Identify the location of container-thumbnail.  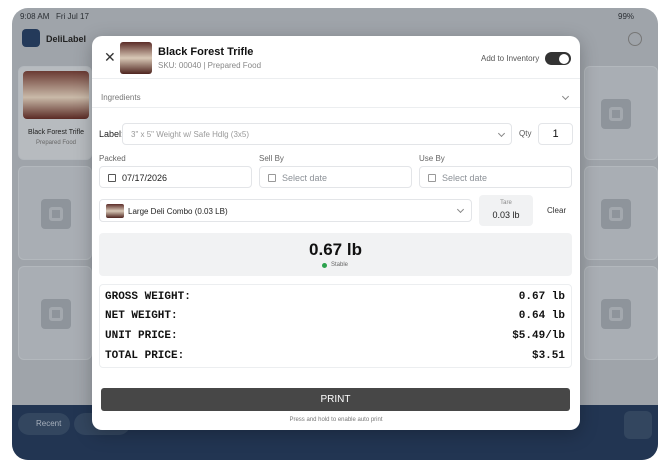
(115, 211).